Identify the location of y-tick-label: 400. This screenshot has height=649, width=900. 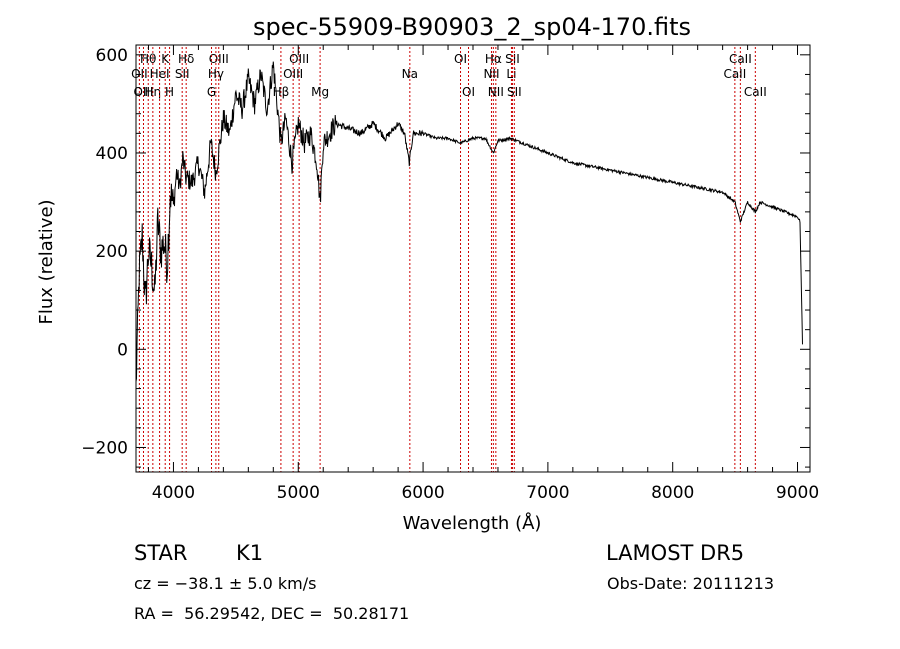
(112, 154).